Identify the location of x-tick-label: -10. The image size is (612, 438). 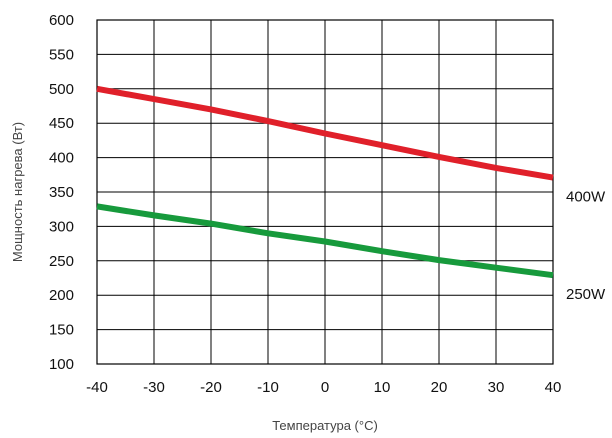
(268, 387).